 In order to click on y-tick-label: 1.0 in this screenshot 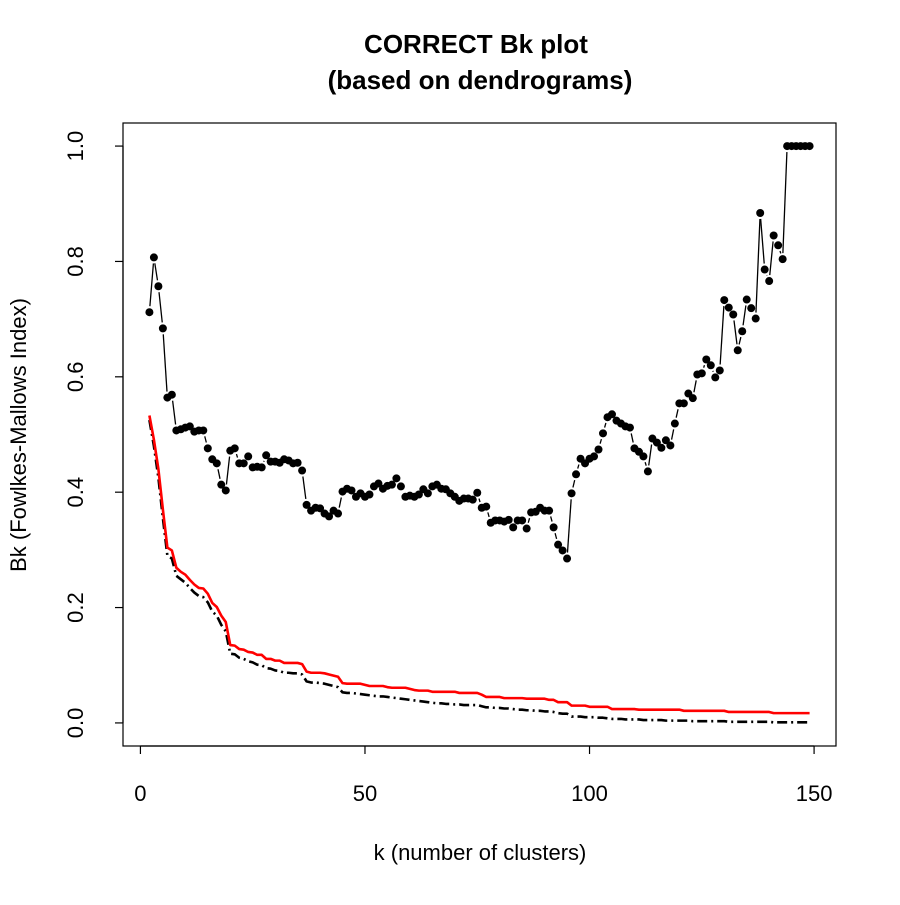, I will do `click(75, 146)`.